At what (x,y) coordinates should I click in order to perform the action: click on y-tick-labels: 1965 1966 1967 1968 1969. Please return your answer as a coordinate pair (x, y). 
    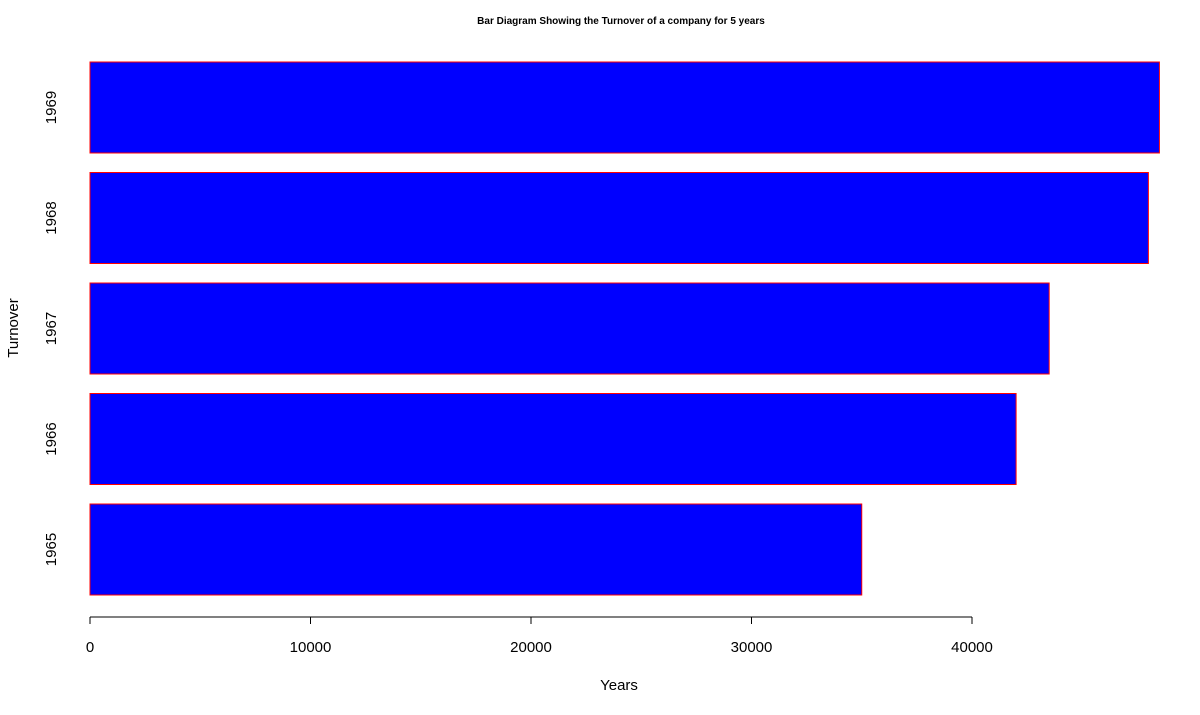
    Looking at the image, I should click on (51, 328).